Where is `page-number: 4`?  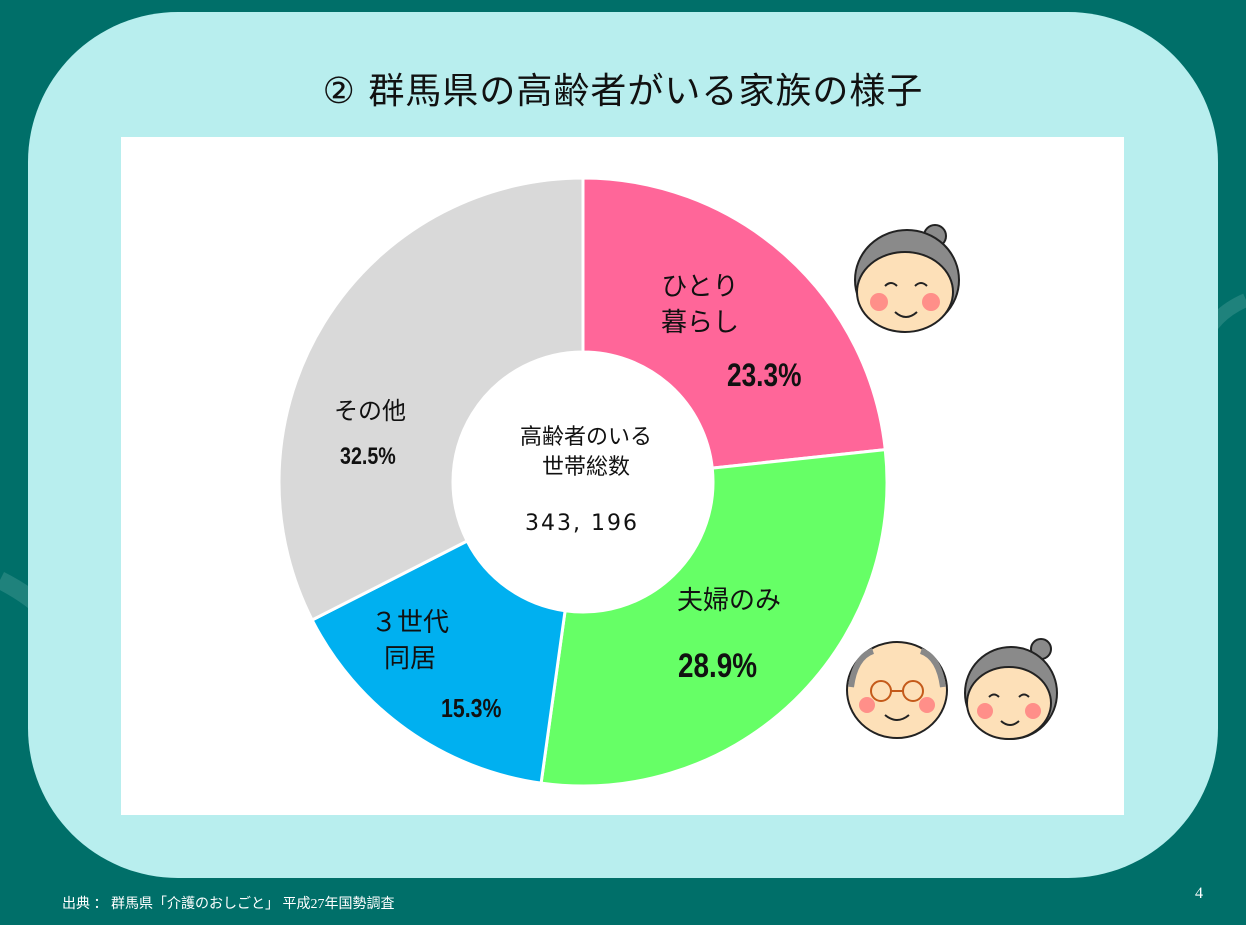 page-number: 4 is located at coordinates (1199, 893).